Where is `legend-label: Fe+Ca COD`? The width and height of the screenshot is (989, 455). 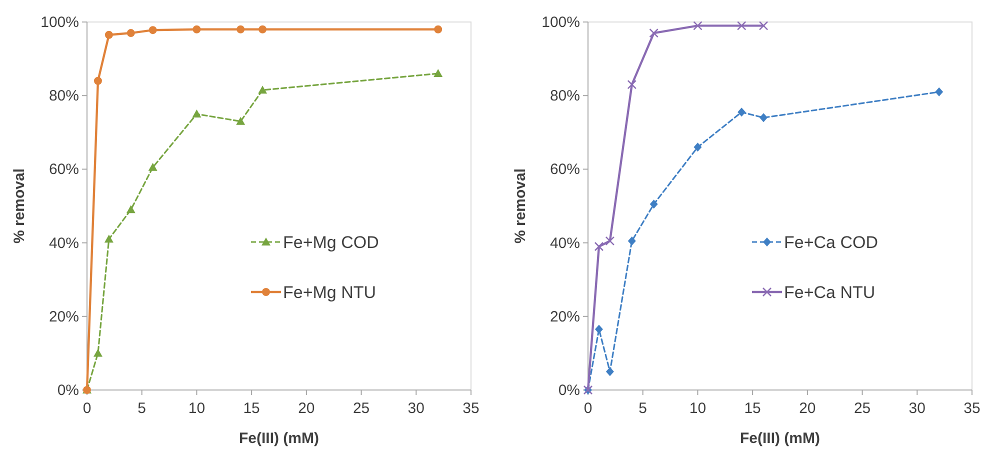 legend-label: Fe+Ca COD is located at coordinates (831, 242).